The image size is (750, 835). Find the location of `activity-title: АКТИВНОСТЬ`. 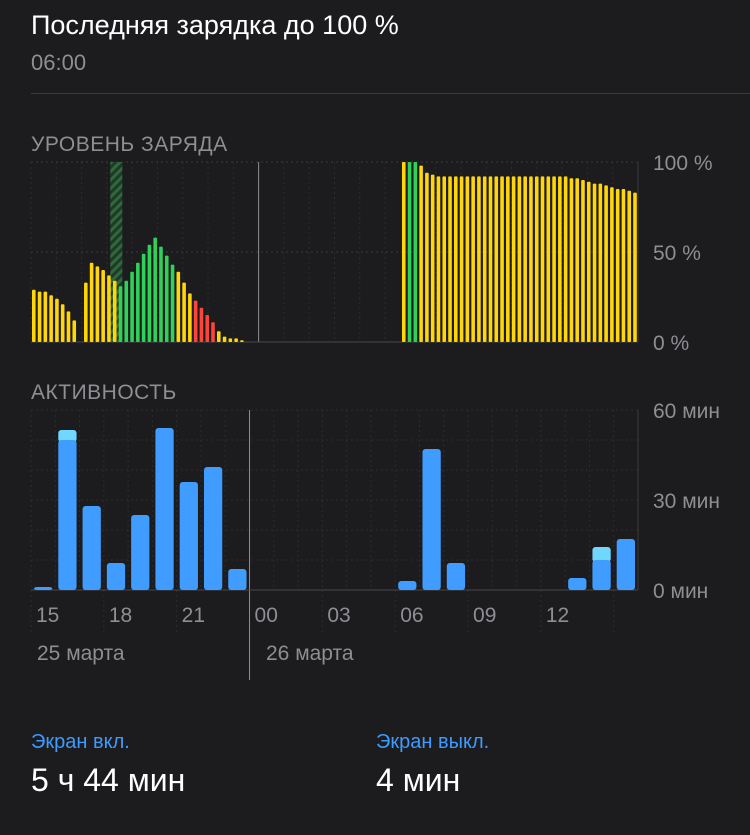

activity-title: АКТИВНОСТЬ is located at coordinates (104, 392).